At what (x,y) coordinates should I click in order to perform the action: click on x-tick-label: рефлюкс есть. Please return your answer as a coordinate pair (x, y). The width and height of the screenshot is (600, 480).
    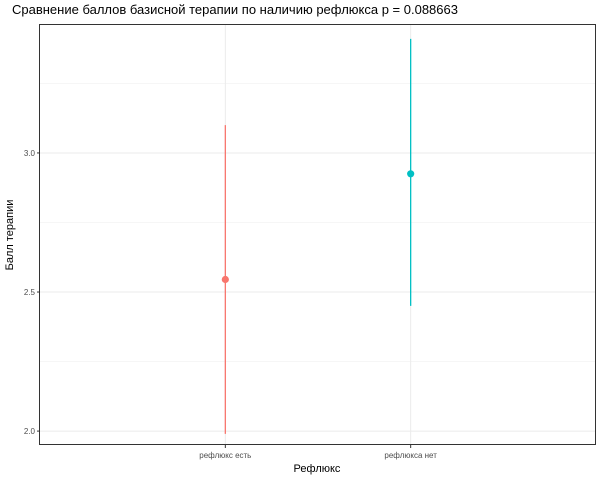
    Looking at the image, I should click on (225, 455).